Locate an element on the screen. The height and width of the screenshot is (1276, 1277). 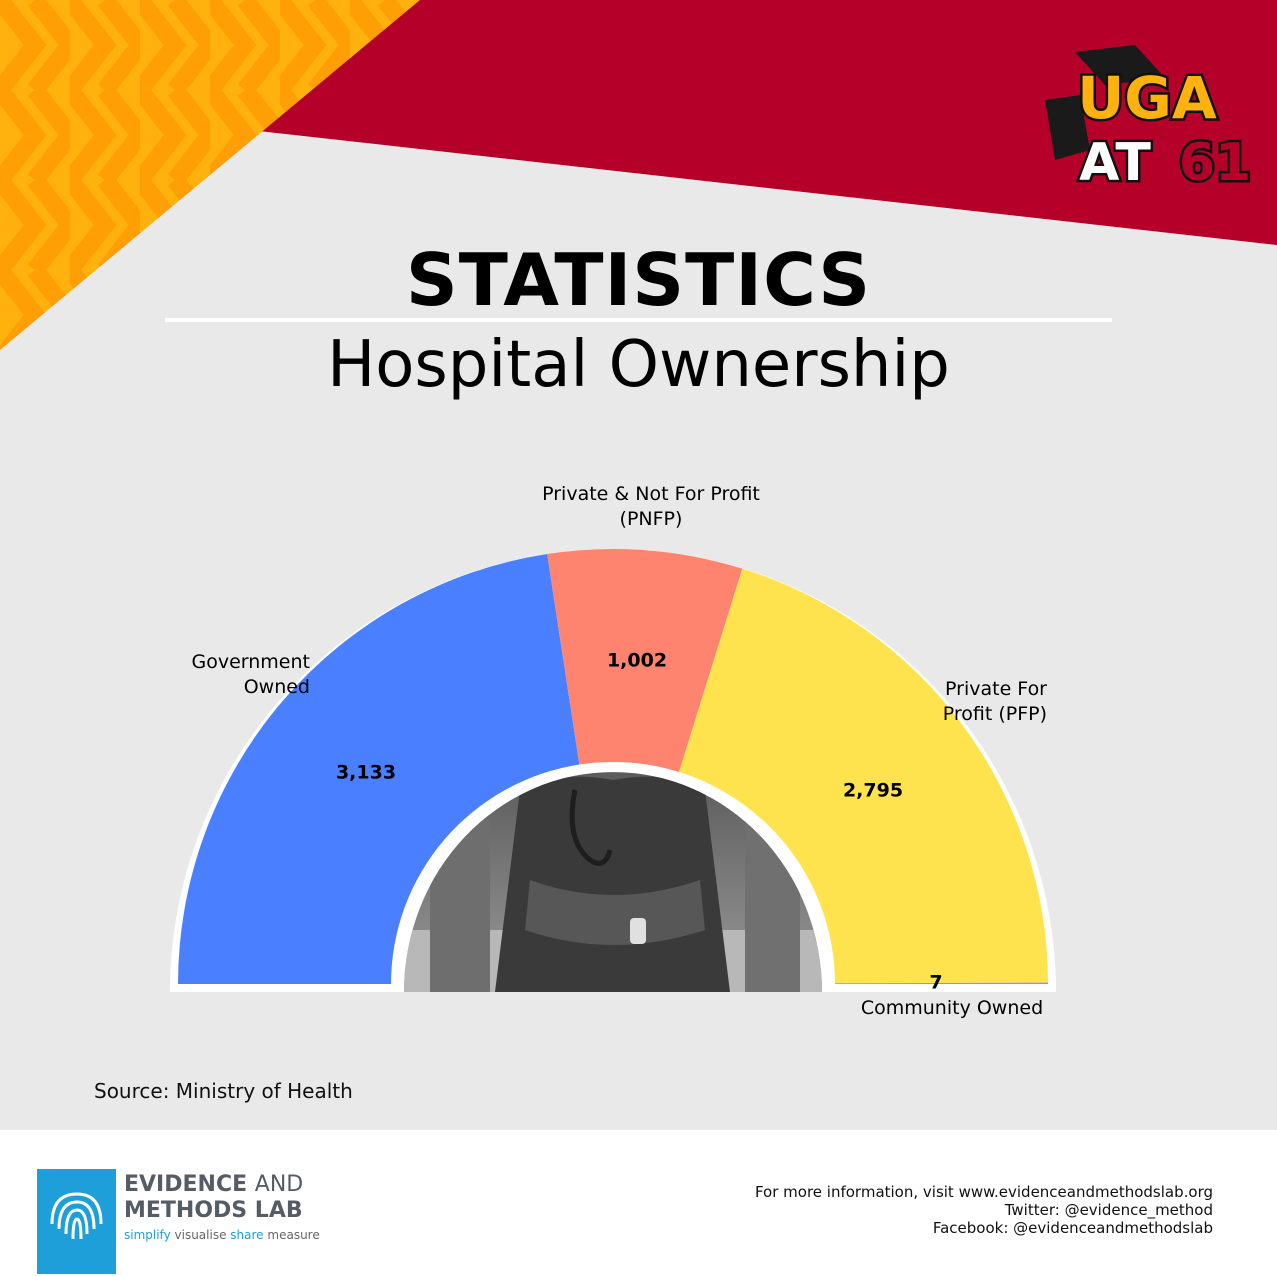
tagline-simplify: simplify is located at coordinates (147, 1235).